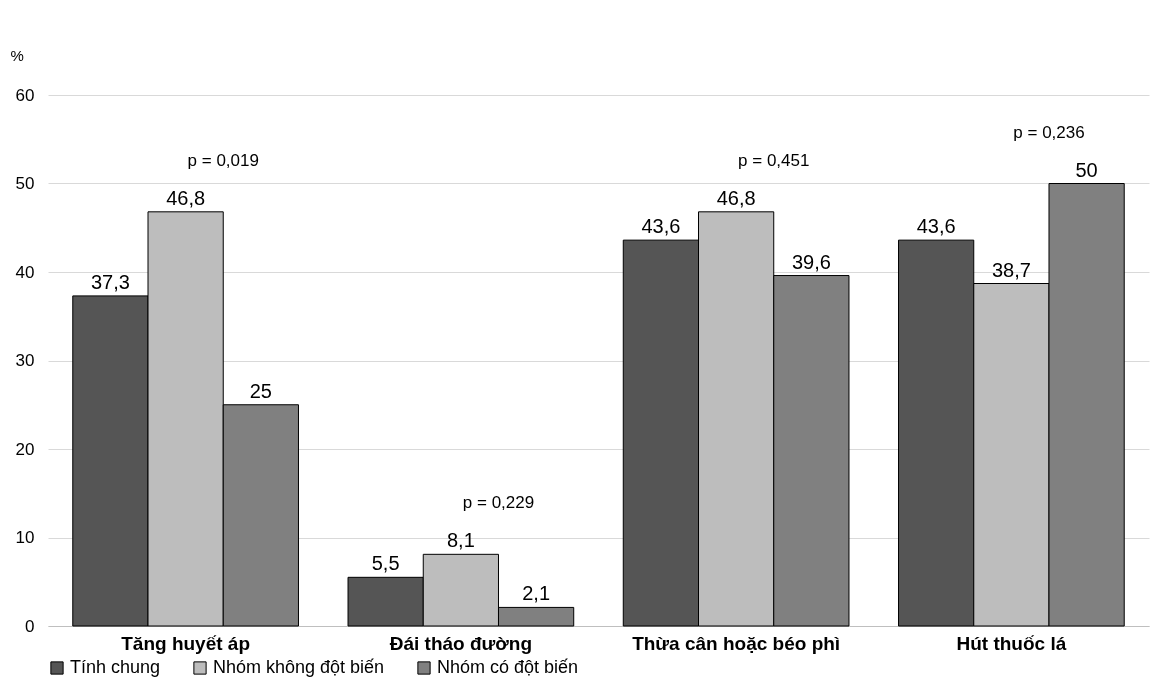  Describe the element at coordinates (115, 667) in the screenshot. I see `legend-label: Tính chung` at that location.